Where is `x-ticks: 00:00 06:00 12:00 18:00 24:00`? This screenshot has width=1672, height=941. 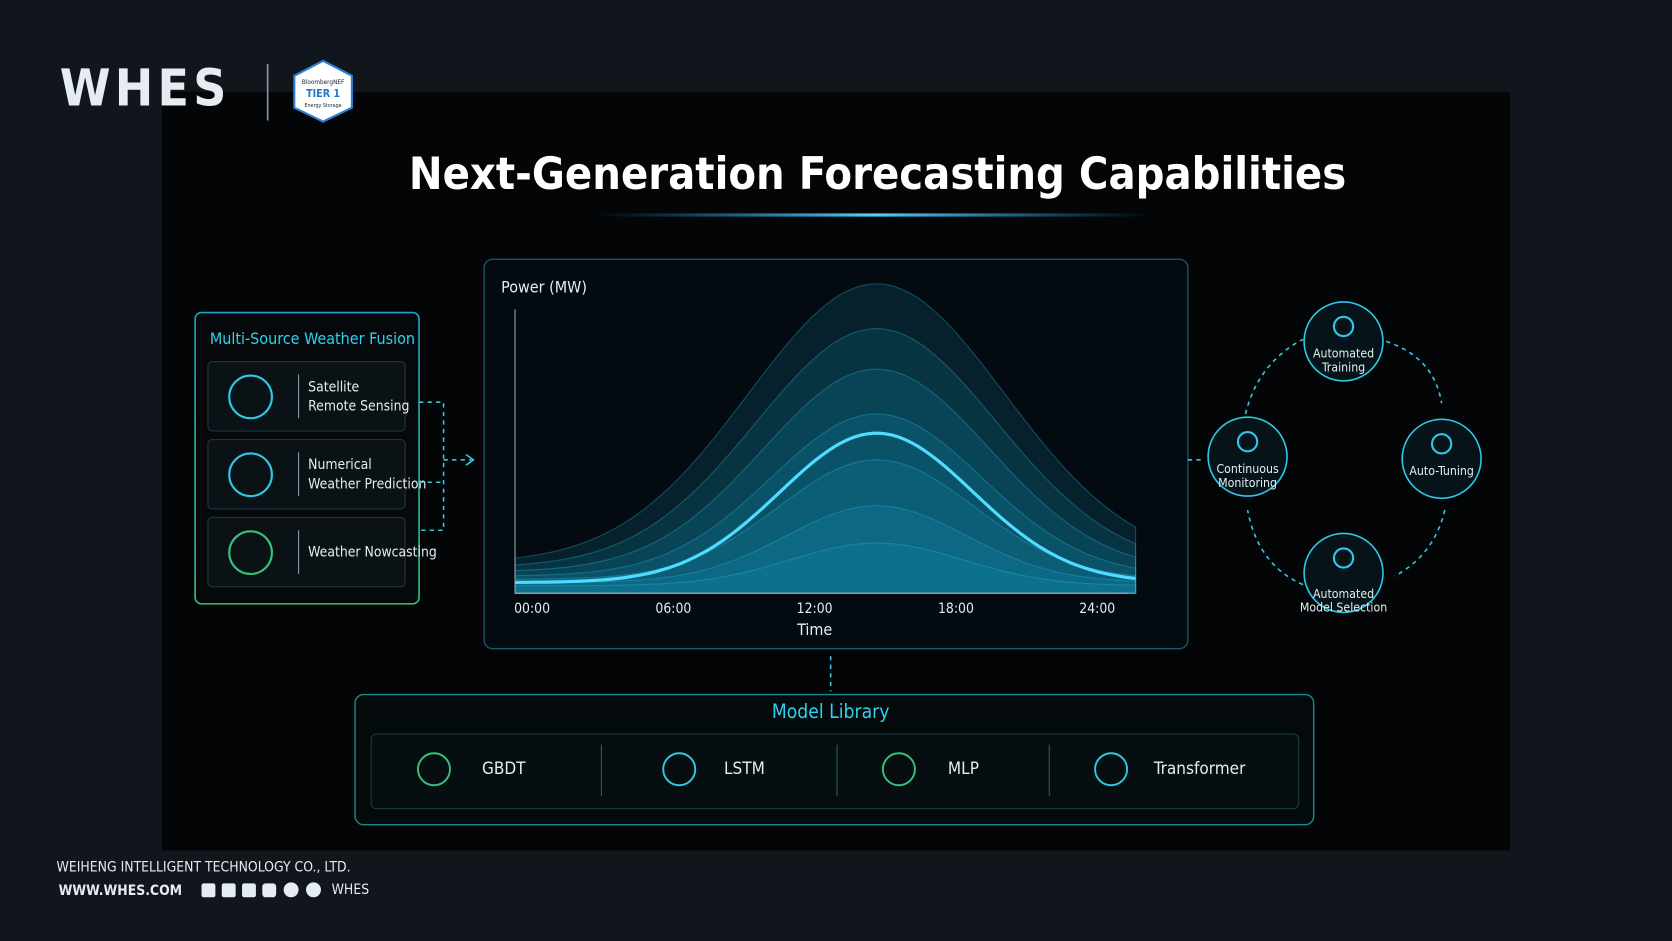 x-ticks: 00:00 06:00 12:00 18:00 24:00 is located at coordinates (814, 609).